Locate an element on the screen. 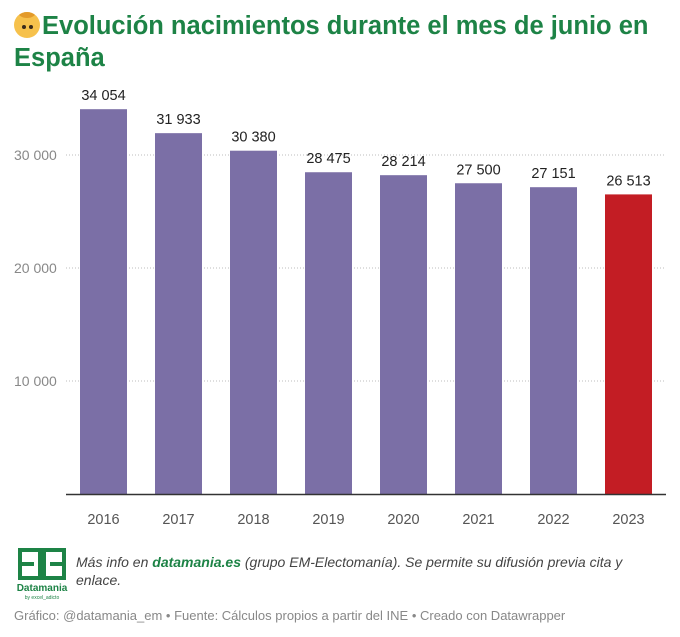 Image resolution: width=680 pixels, height=637 pixels. x-tick-label: 2016 is located at coordinates (103, 520).